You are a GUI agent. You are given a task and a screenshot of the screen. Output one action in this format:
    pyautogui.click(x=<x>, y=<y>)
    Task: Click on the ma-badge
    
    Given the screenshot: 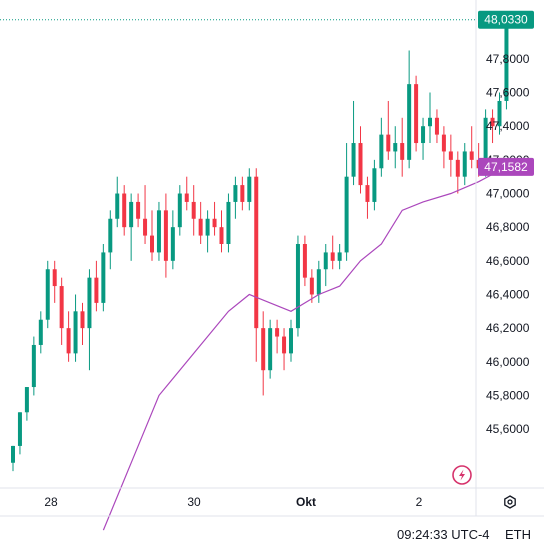 What is the action you would take?
    pyautogui.click(x=506, y=166)
    